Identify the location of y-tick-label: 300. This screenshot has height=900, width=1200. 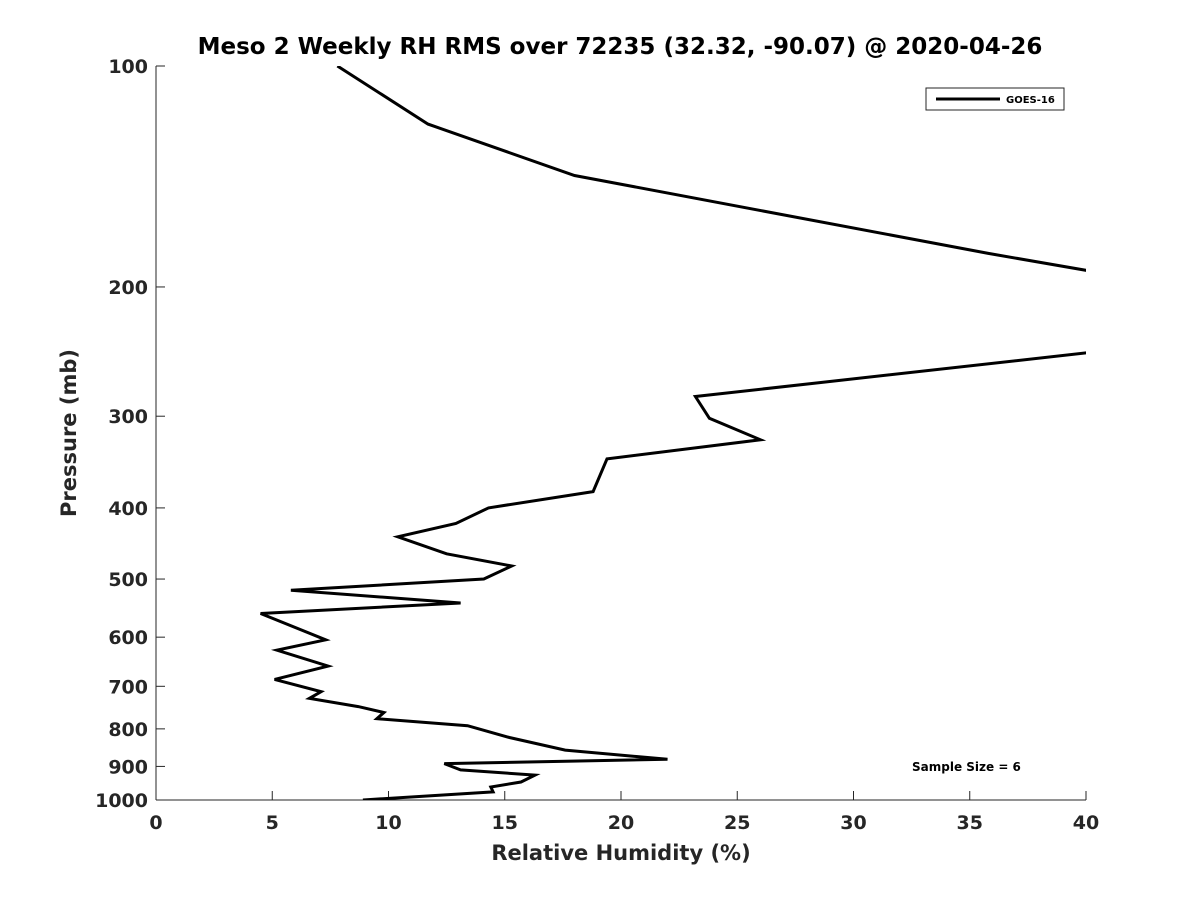
(128, 417).